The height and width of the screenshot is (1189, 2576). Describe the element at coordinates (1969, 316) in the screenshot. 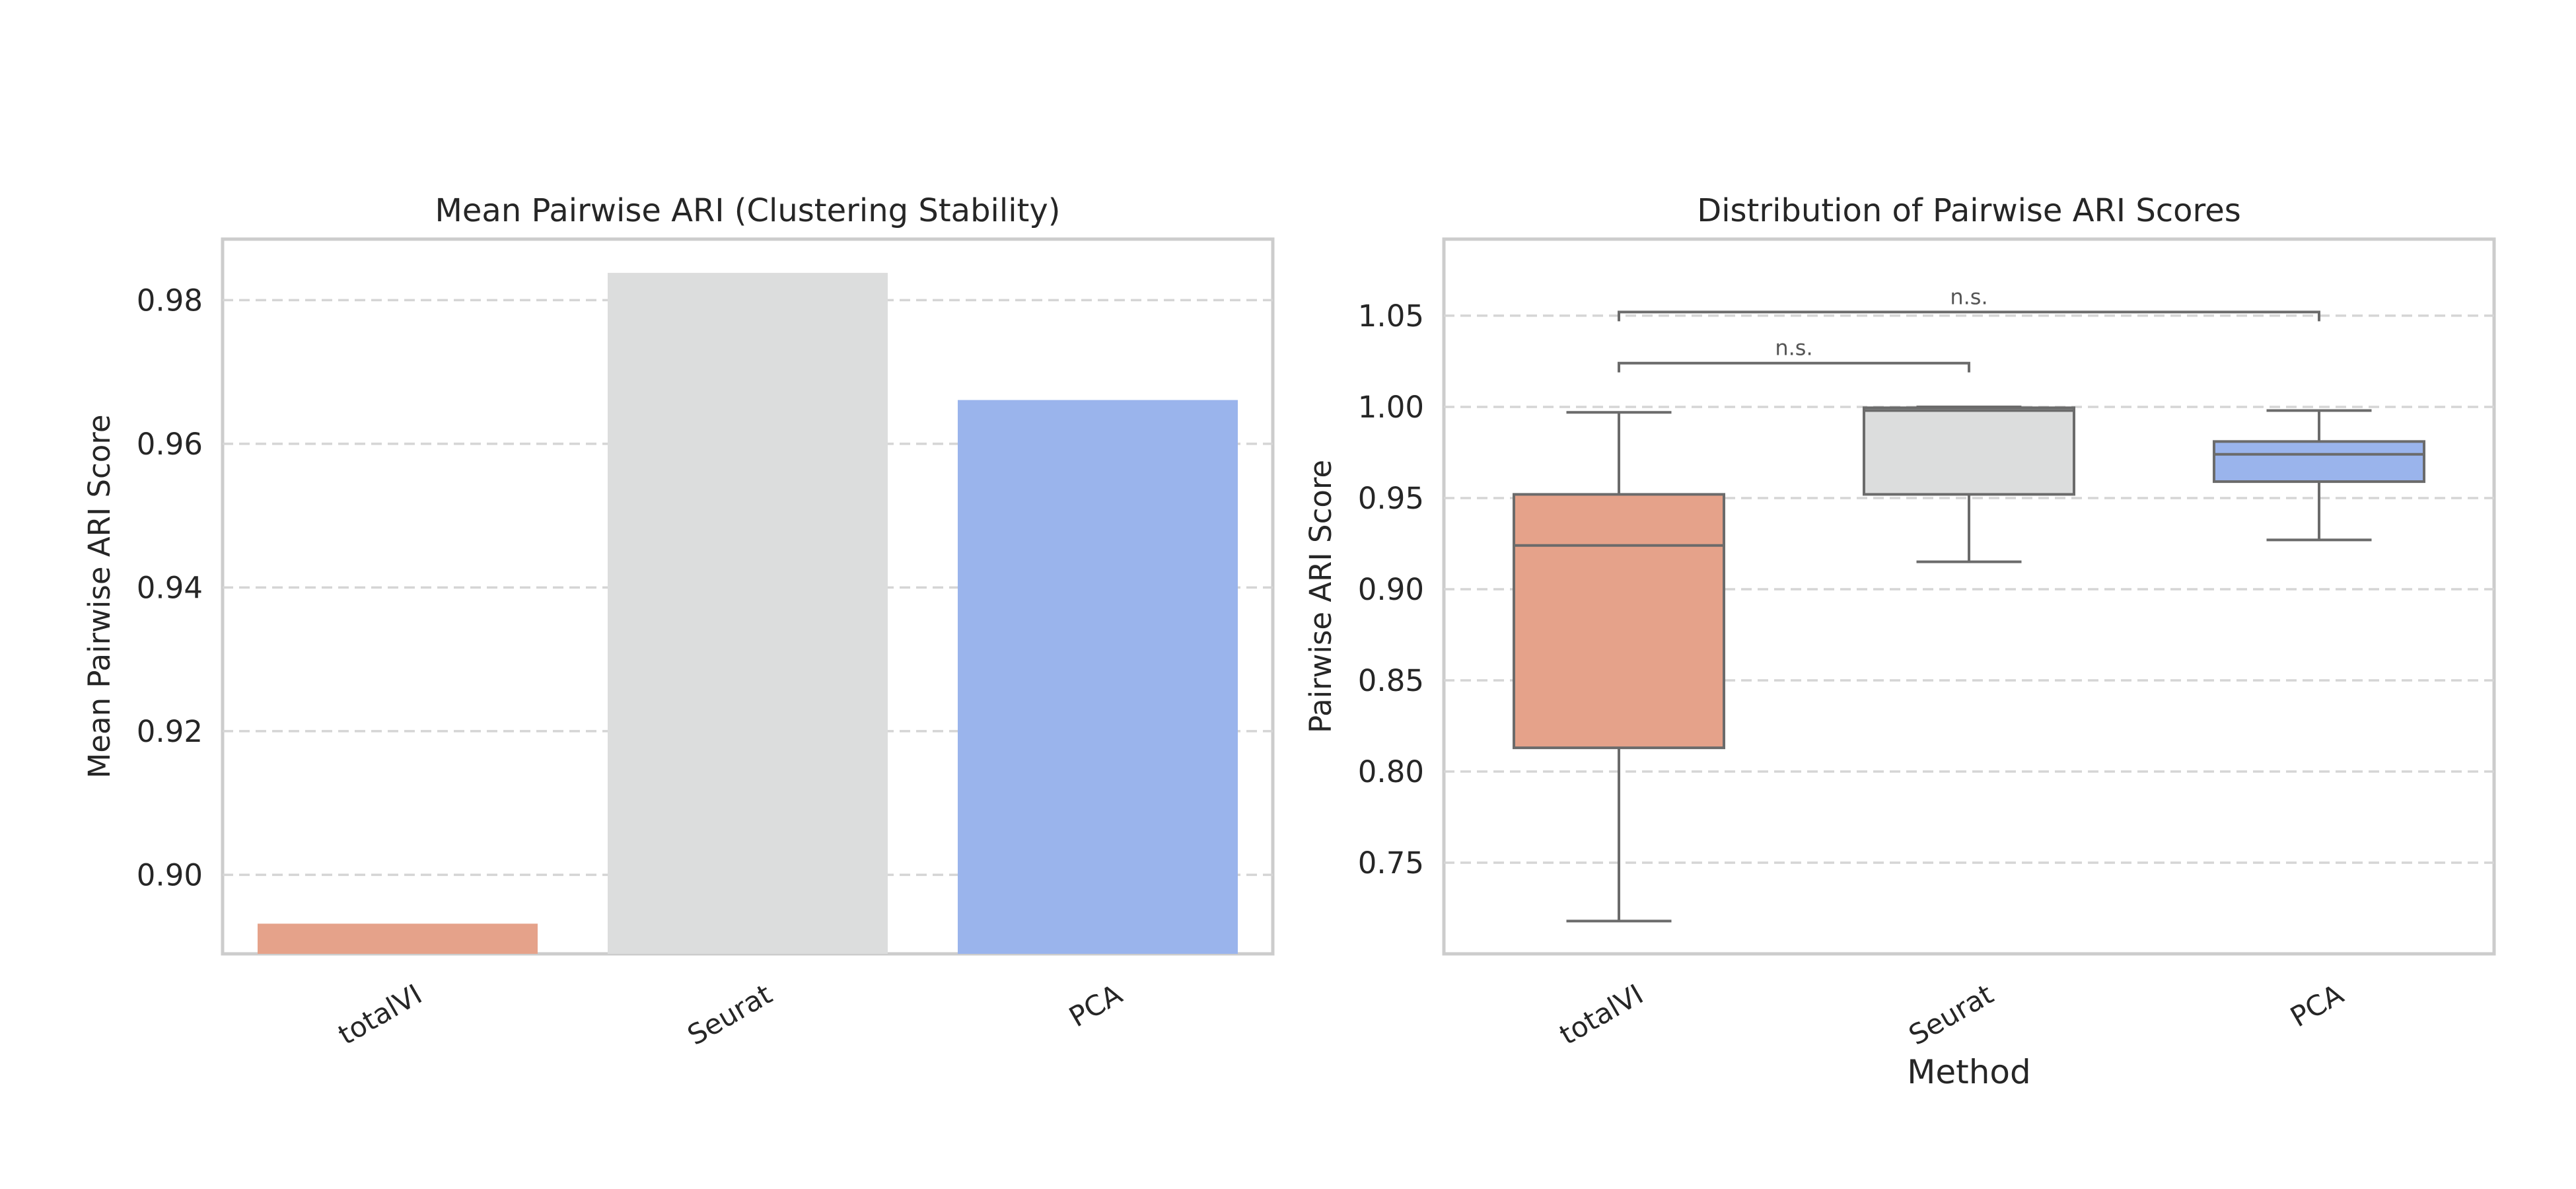

I see `significance-bracket-totalvi-pca` at that location.